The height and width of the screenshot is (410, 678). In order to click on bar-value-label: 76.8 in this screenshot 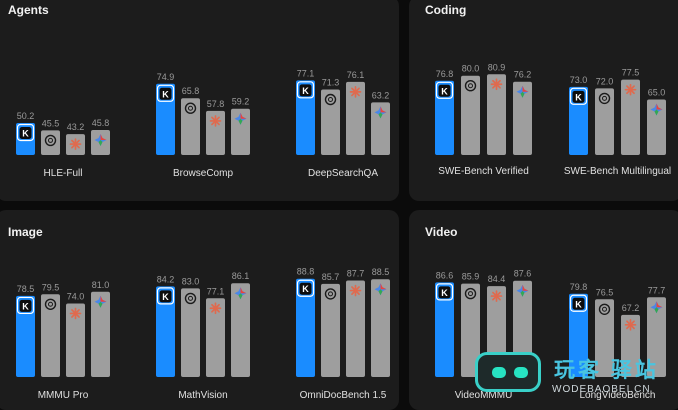, I will do `click(445, 74)`.